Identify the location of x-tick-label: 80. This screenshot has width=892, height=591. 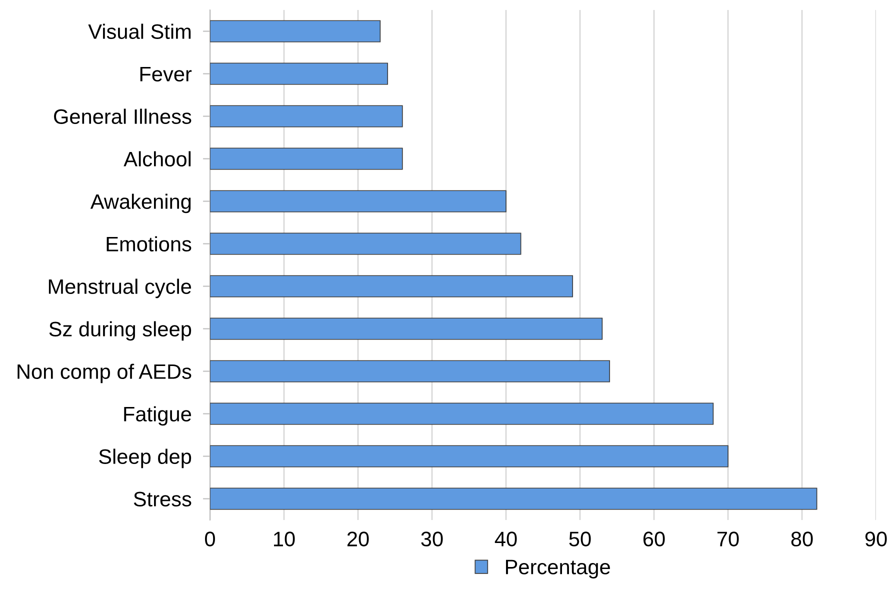
(802, 539).